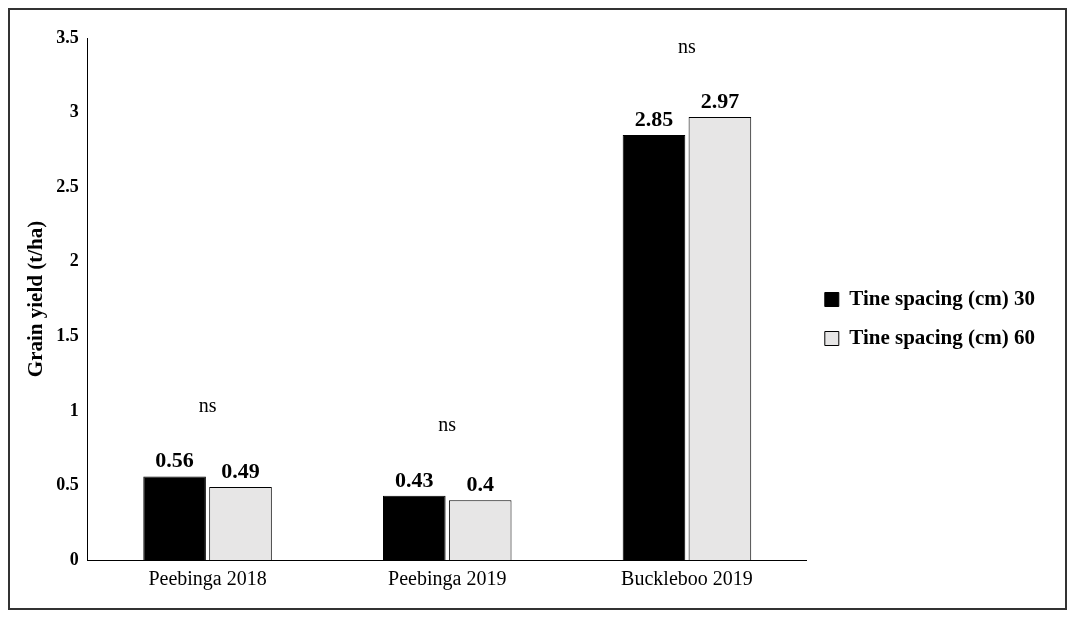 The height and width of the screenshot is (618, 1075). I want to click on y-tick-label: 2.5, so click(67, 185).